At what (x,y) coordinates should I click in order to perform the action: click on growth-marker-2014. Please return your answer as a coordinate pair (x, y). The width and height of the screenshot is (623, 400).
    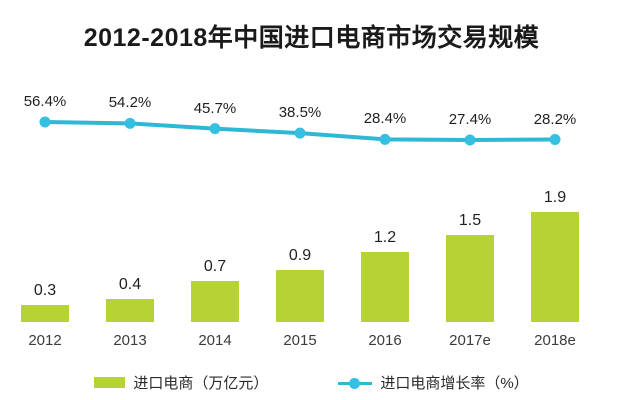
    Looking at the image, I should click on (215, 129).